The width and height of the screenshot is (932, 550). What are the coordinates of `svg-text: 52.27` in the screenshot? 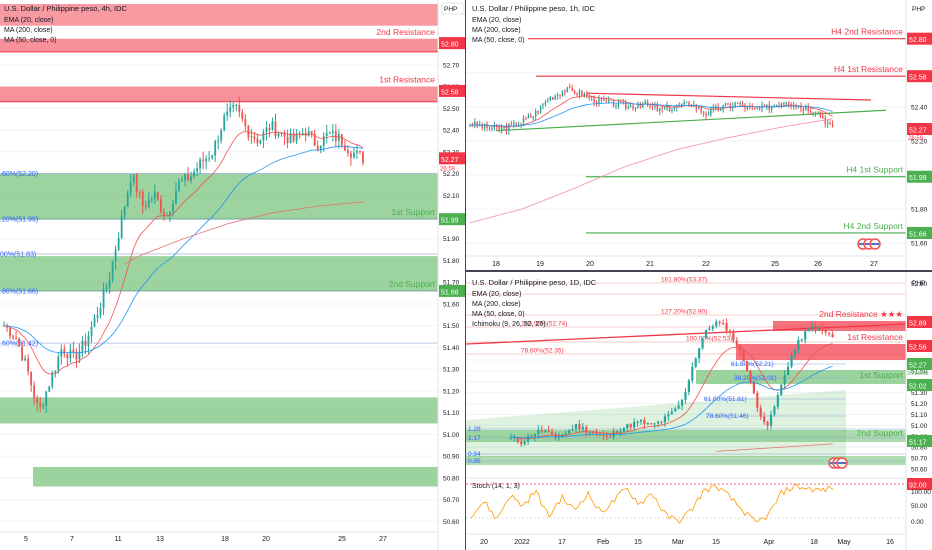 It's located at (918, 366).